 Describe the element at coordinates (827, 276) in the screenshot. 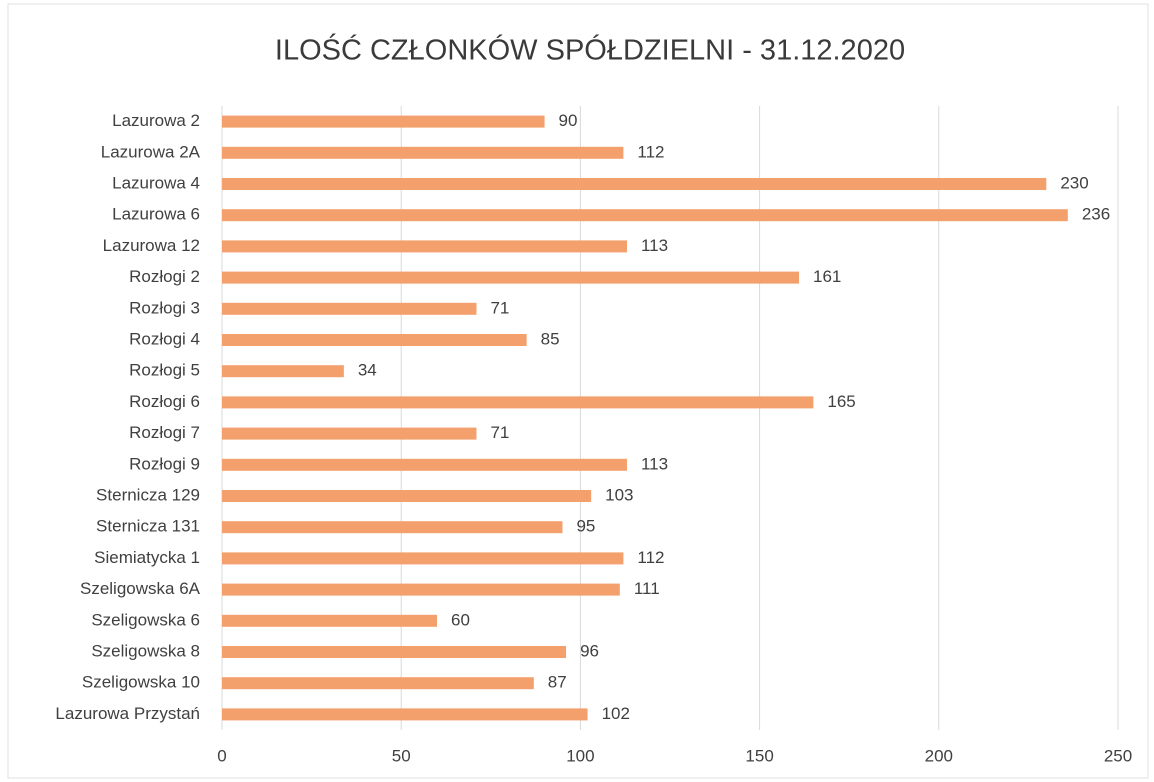

I see `value-label: 161` at that location.